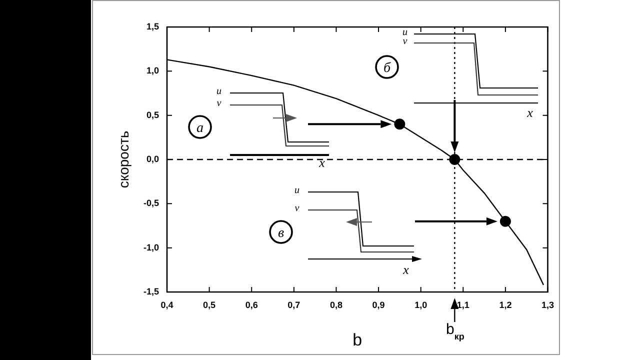 The height and width of the screenshot is (360, 640). Describe the element at coordinates (152, 159) in the screenshot. I see `y-tick-label: 0,0` at that location.